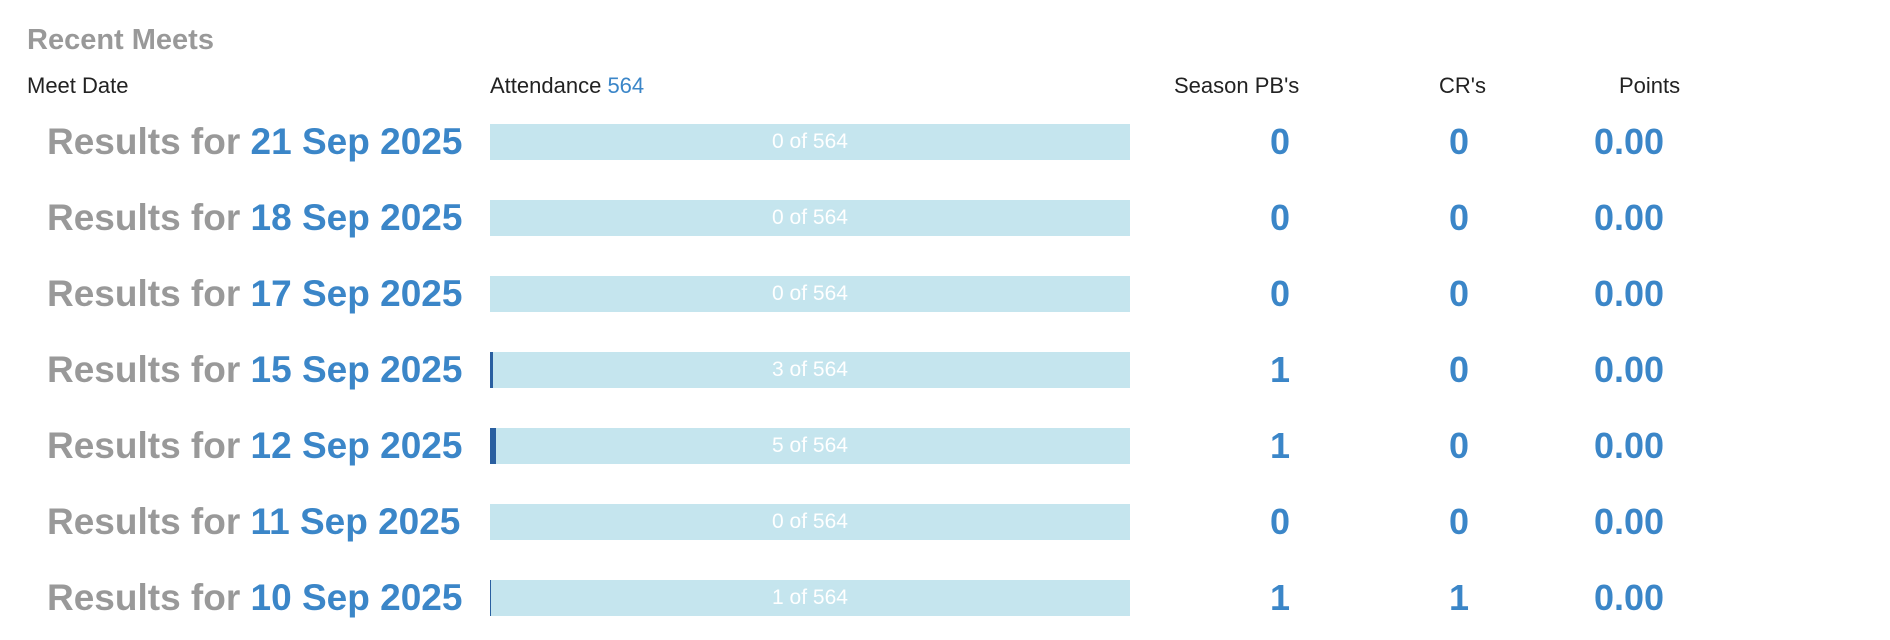 The height and width of the screenshot is (640, 1890). I want to click on meet-date: 21 Sep 2025, so click(356, 141).